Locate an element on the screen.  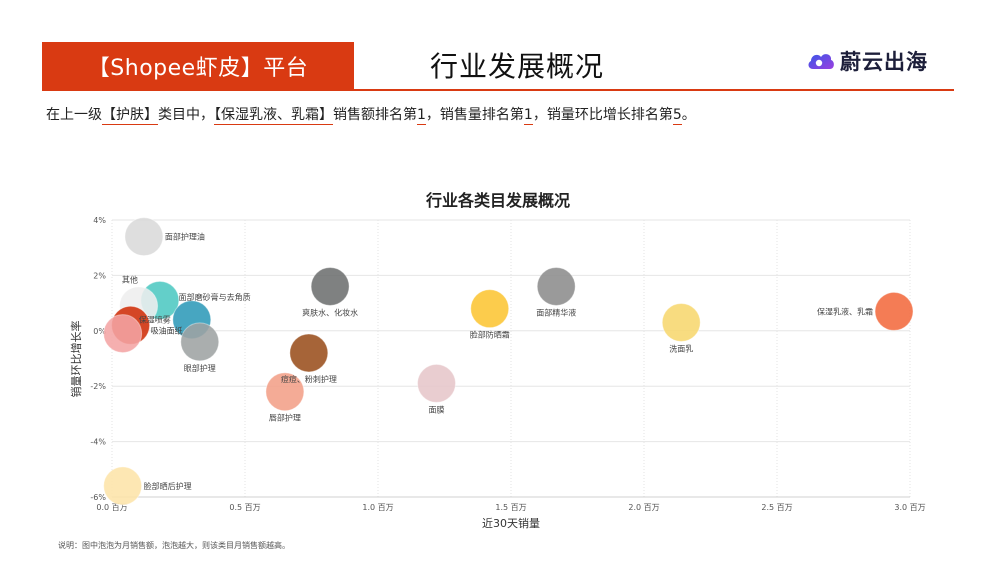
x-tick-label: 1.5 百万 is located at coordinates (510, 507).